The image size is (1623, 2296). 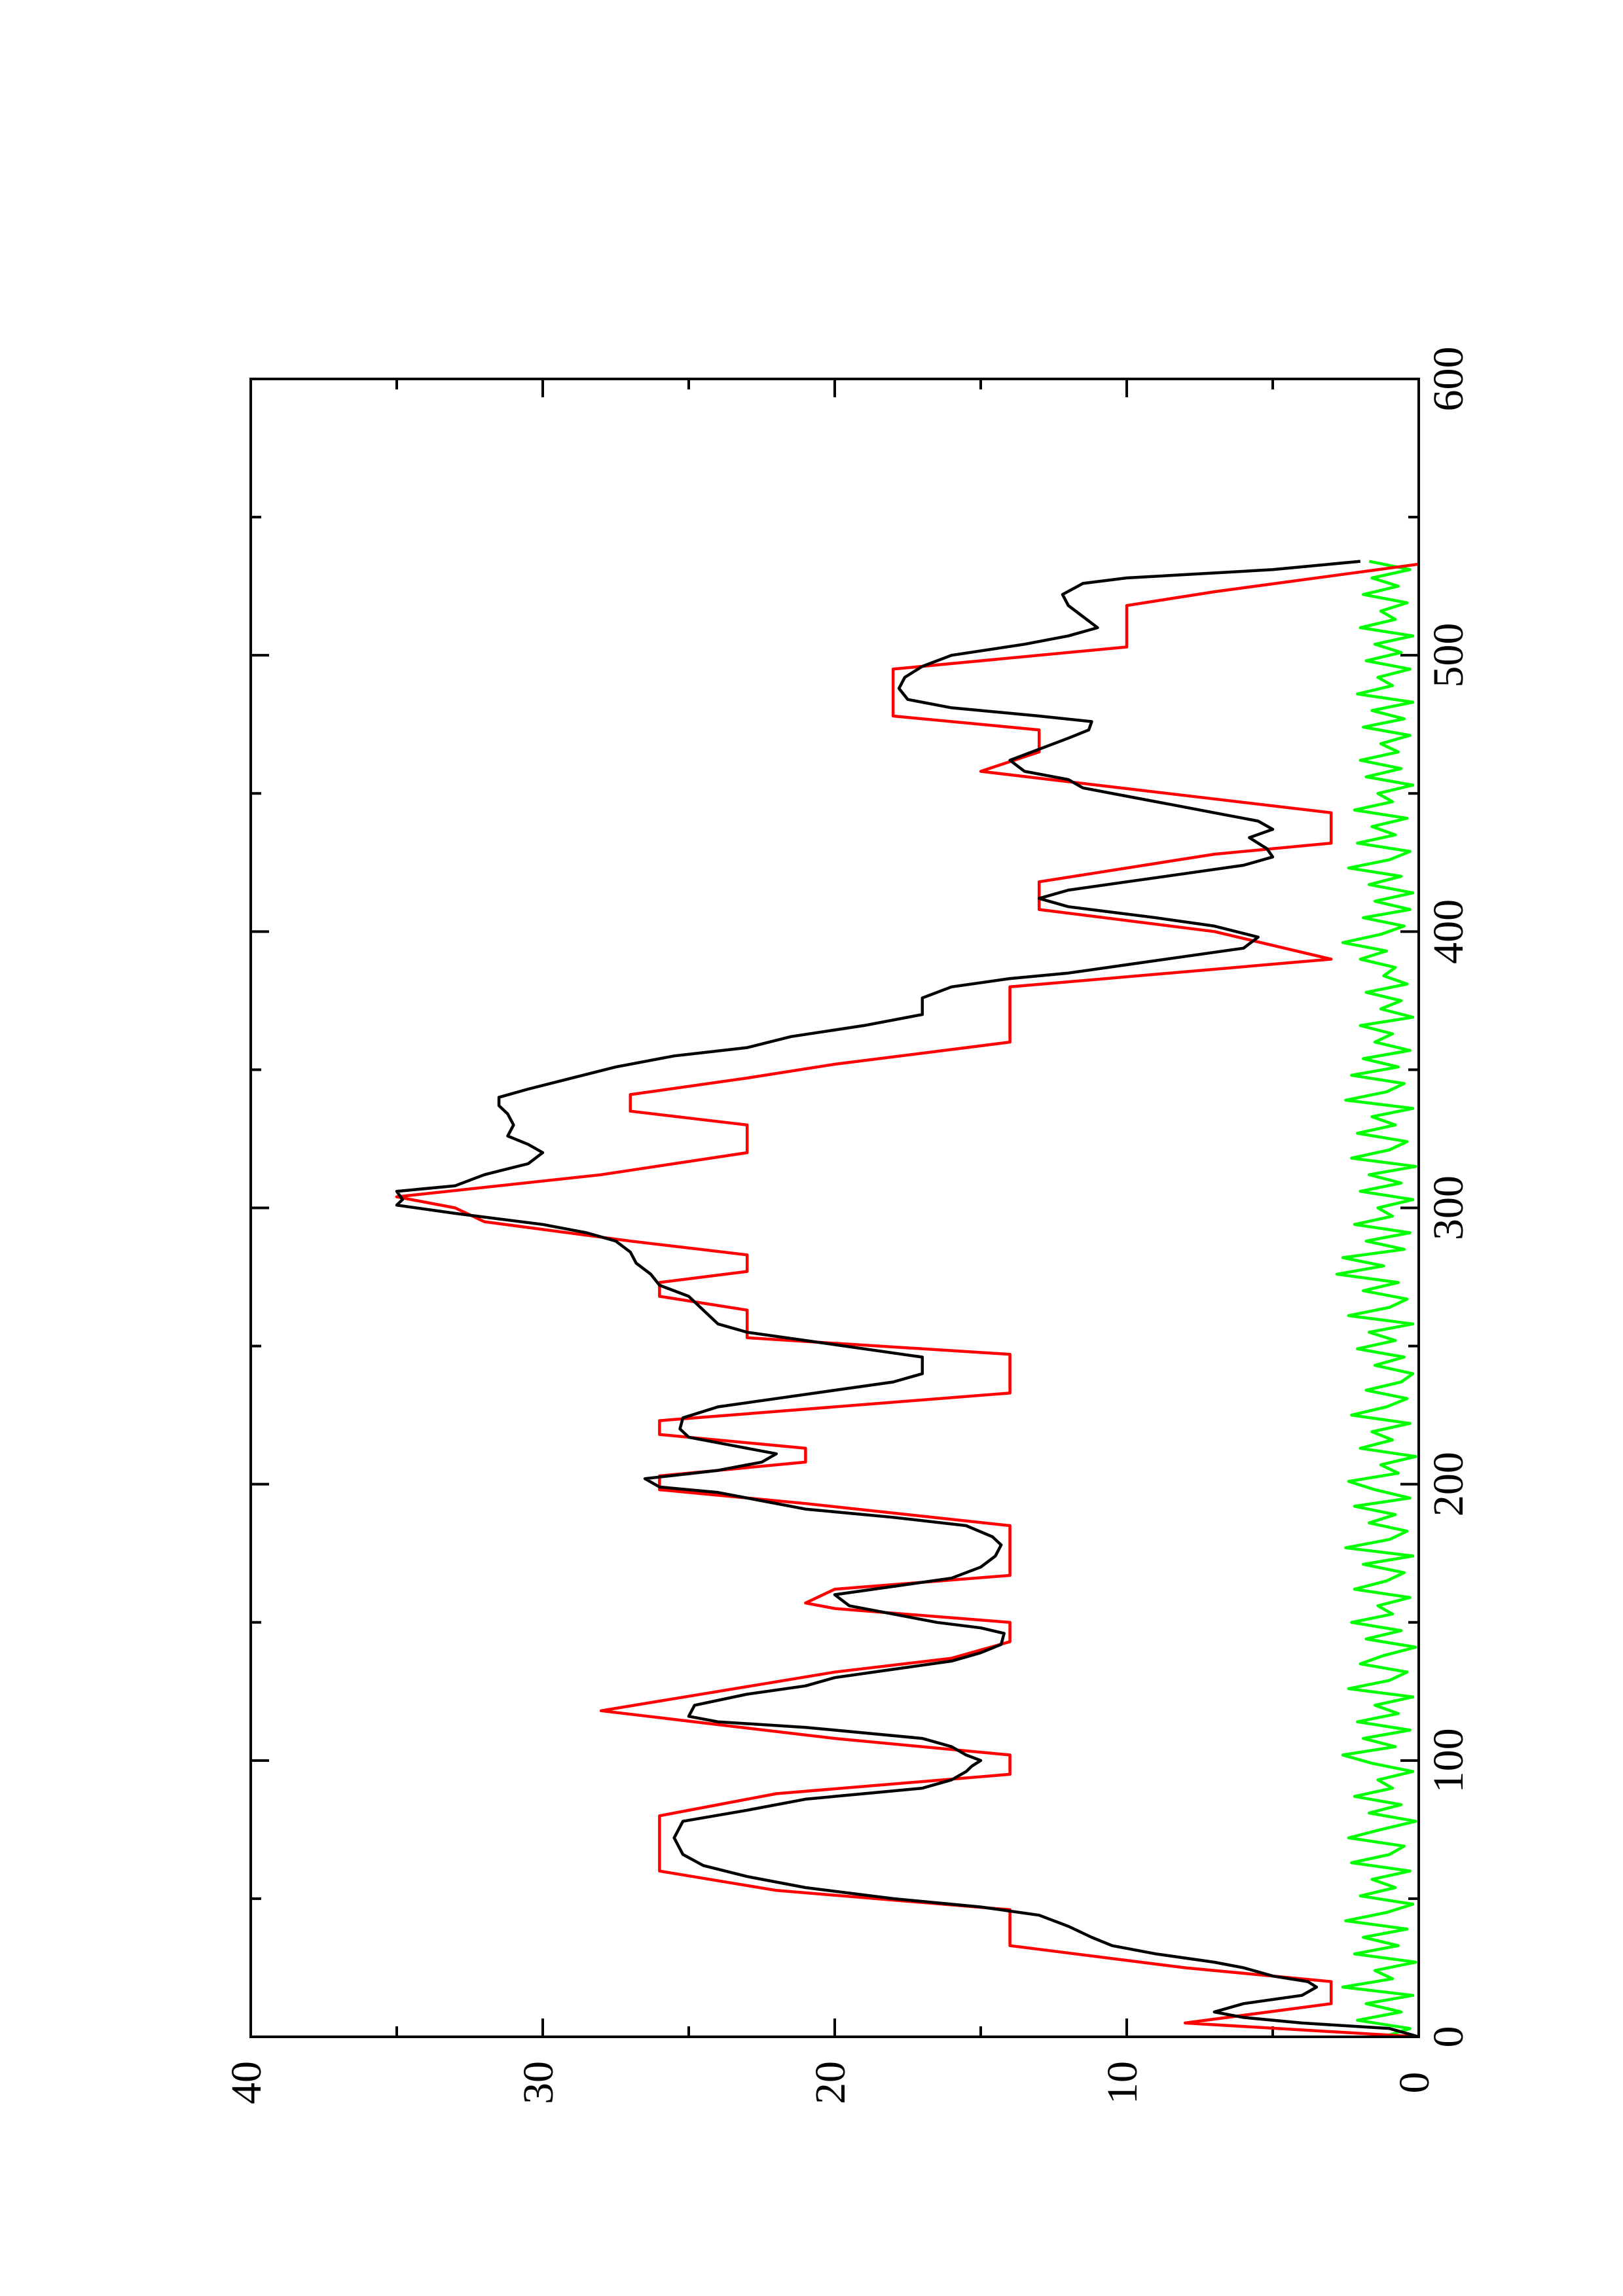 I want to click on y-tick-label: 10, so click(x=1122, y=2082).